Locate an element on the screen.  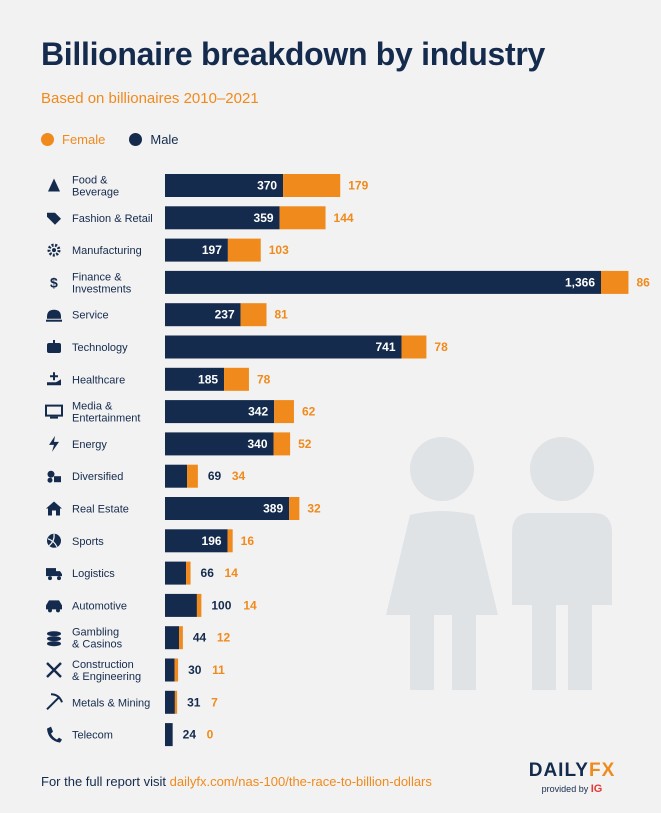
value-label-male: 69 is located at coordinates (215, 476).